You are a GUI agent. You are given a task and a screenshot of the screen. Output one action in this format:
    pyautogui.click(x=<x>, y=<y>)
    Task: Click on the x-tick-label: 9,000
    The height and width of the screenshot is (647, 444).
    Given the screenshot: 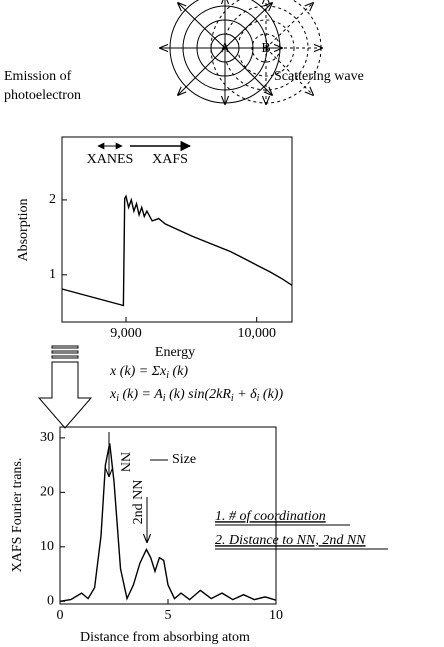 What is the action you would take?
    pyautogui.click(x=126, y=333)
    